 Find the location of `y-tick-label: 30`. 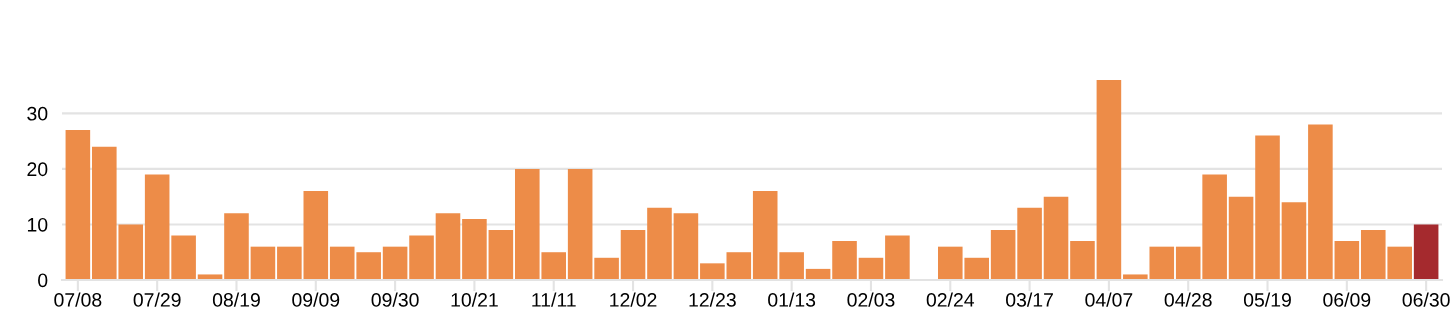

y-tick-label: 30 is located at coordinates (37, 113).